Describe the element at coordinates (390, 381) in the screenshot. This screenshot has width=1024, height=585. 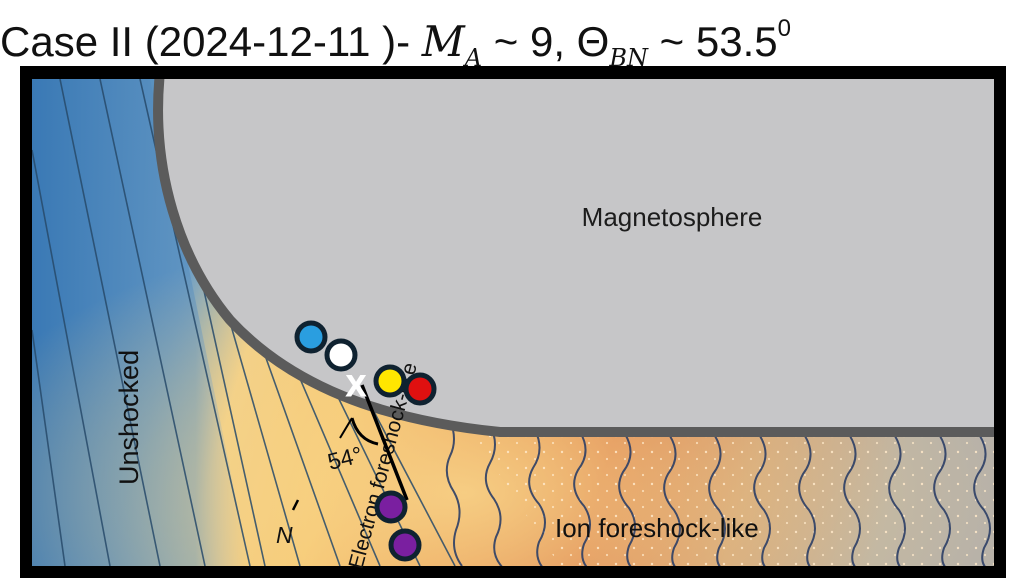
I see `marker-yellow` at that location.